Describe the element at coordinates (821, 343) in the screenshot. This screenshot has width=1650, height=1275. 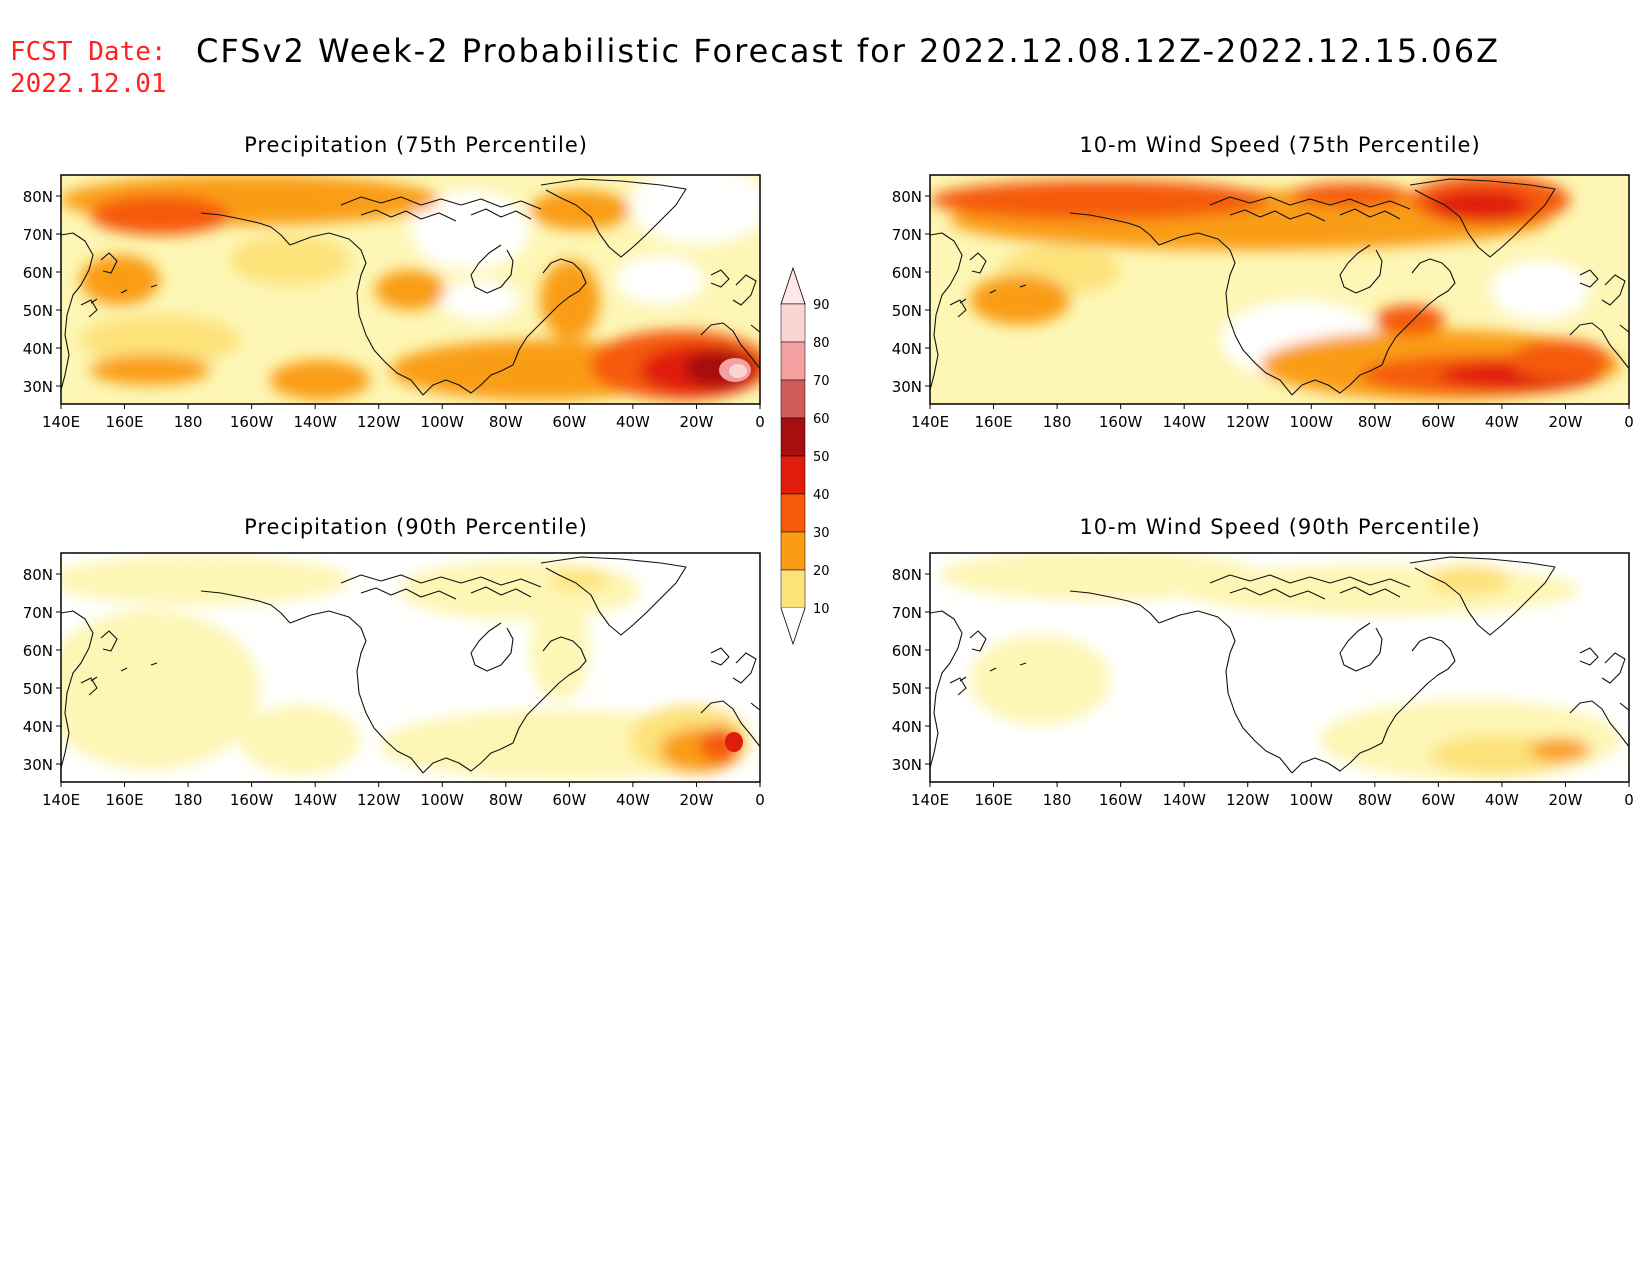
I see `colorbar-tick-label: 80` at that location.